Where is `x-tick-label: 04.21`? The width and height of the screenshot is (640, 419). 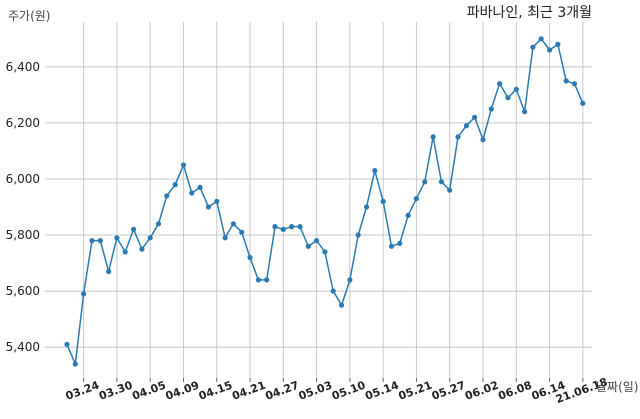
x-tick-label: 04.21 is located at coordinates (248, 391).